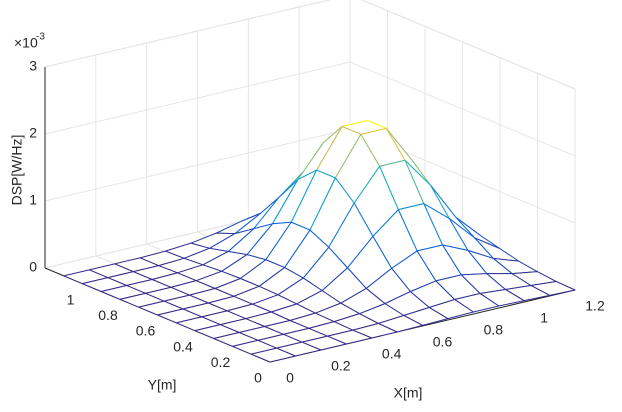 This screenshot has height=412, width=622. What do you see at coordinates (108, 315) in the screenshot?
I see `y-tick-label: 0.8` at bounding box center [108, 315].